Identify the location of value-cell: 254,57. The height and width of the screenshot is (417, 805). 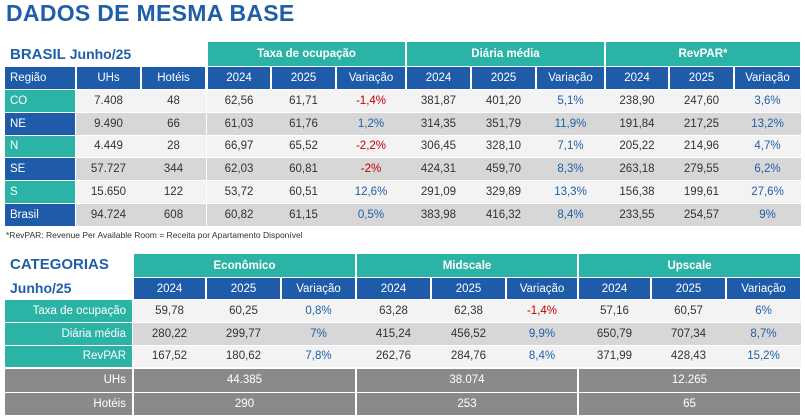
(701, 215).